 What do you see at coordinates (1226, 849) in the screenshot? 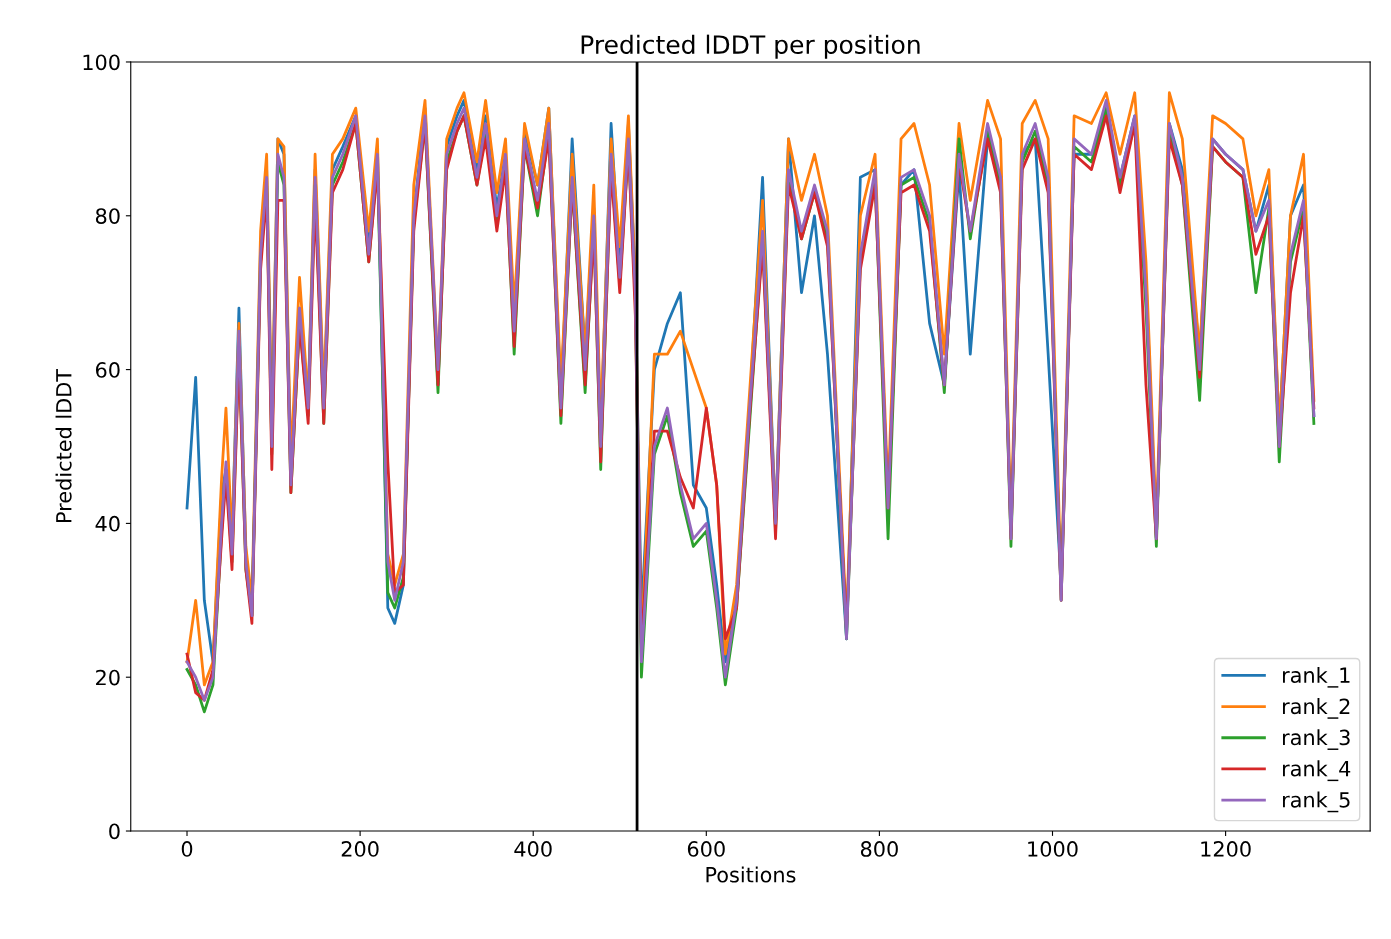
I see `x-tick-label: 1200` at bounding box center [1226, 849].